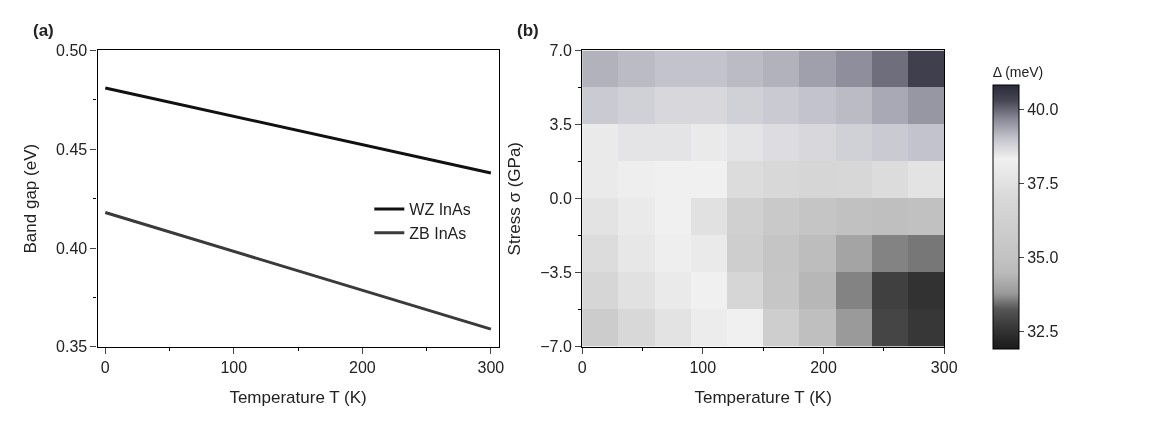  What do you see at coordinates (1018, 72) in the screenshot?
I see `color-bar-title: Δ (meV)` at bounding box center [1018, 72].